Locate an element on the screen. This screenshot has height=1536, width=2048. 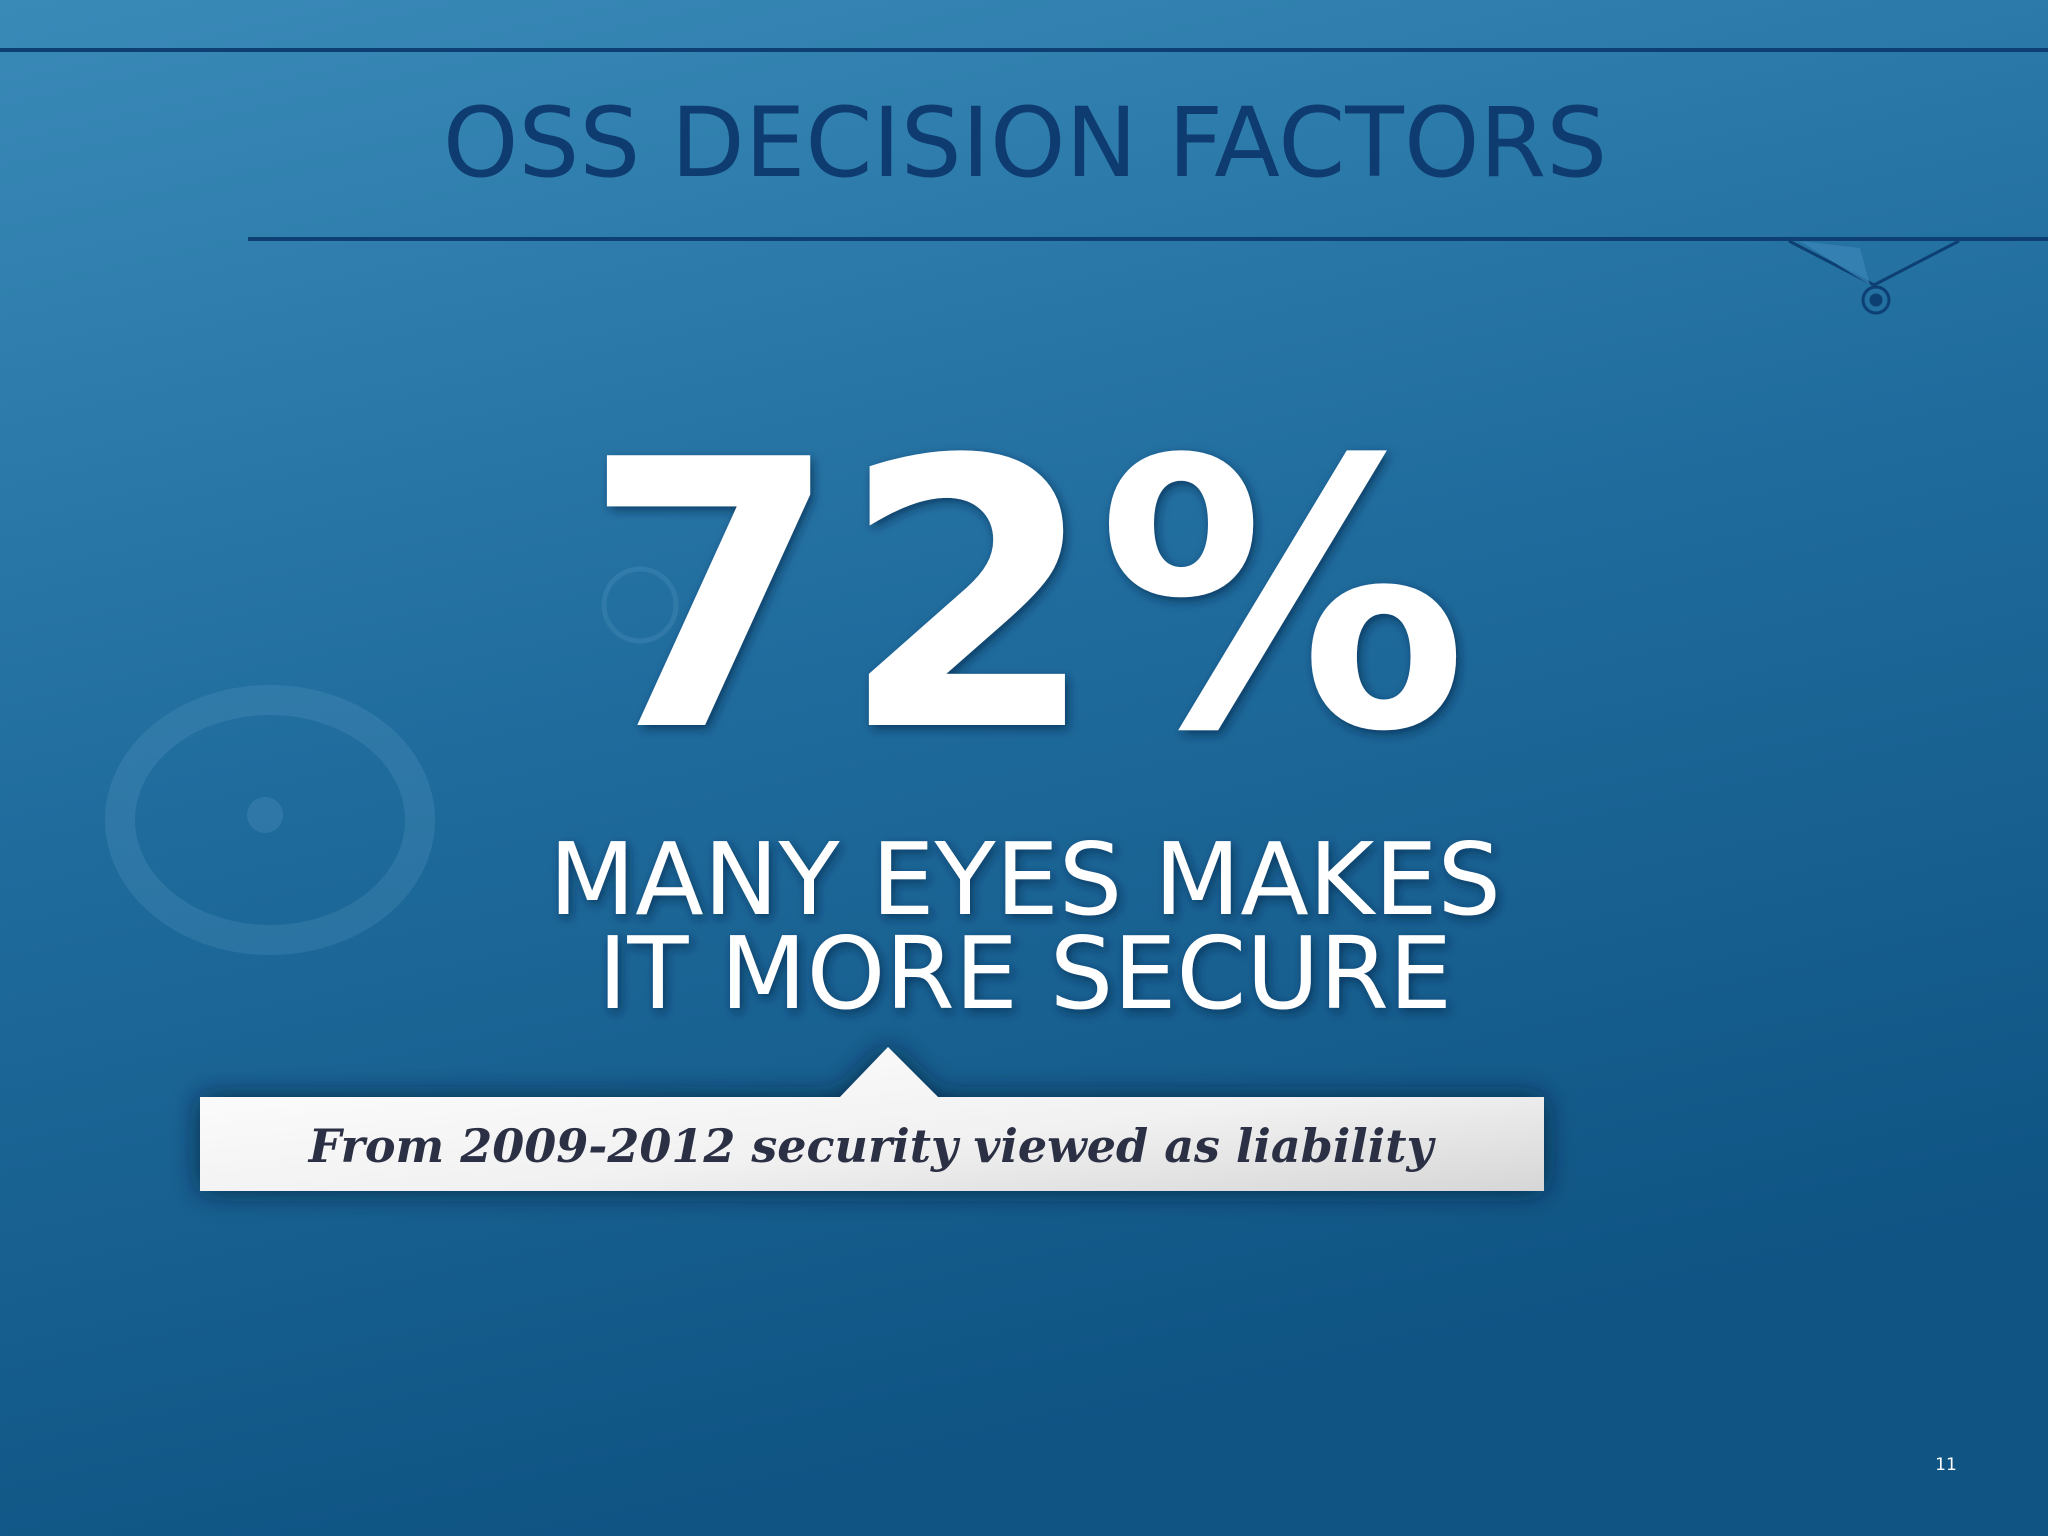
caption-line: IT MORE SECURE is located at coordinates (1025, 973).